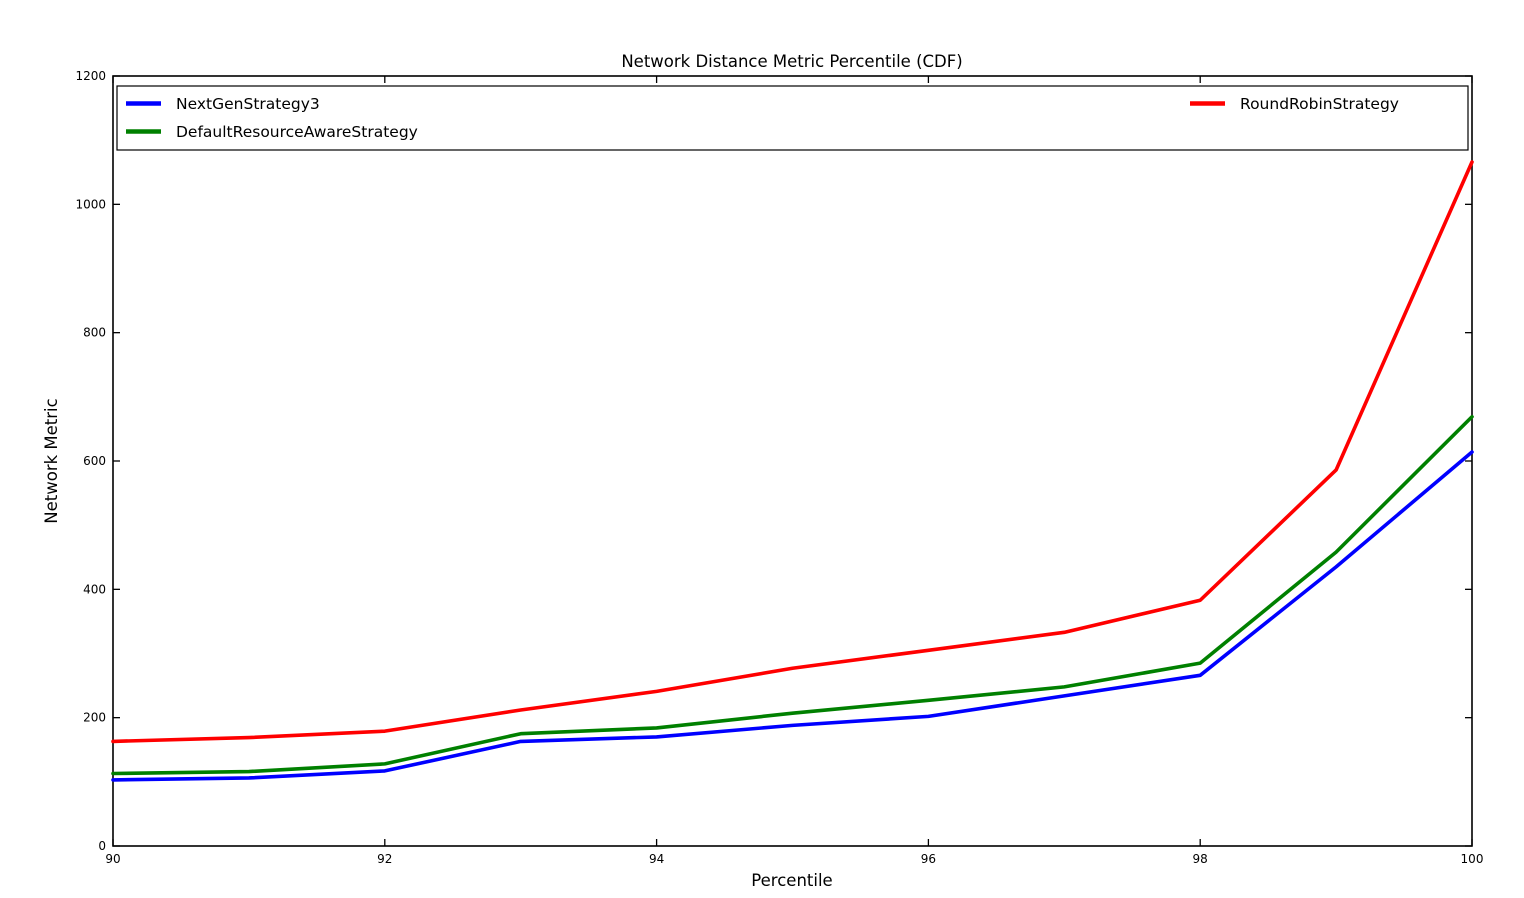 Image resolution: width=1524 pixels, height=898 pixels. I want to click on y-tick-label: 600, so click(94, 461).